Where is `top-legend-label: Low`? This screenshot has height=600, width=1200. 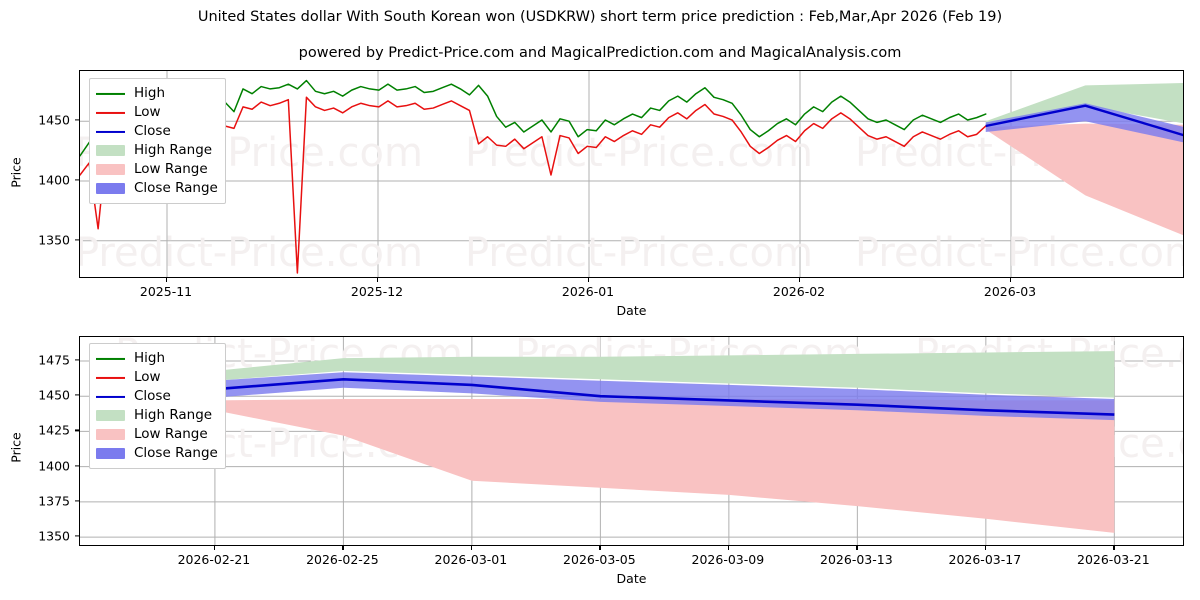 top-legend-label: Low is located at coordinates (147, 111).